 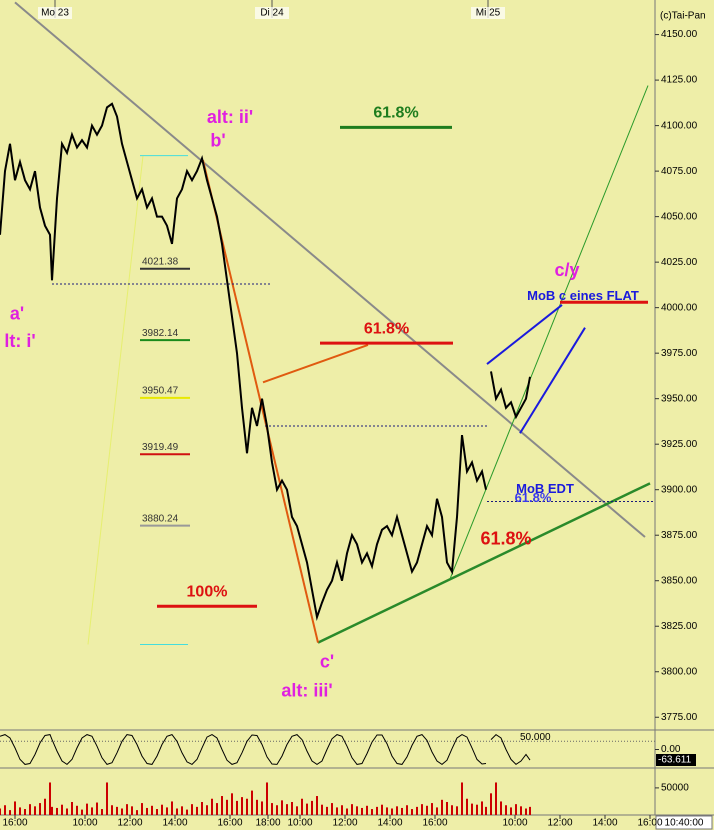 What do you see at coordinates (679, 717) in the screenshot?
I see `y-tick-label: 3775.00` at bounding box center [679, 717].